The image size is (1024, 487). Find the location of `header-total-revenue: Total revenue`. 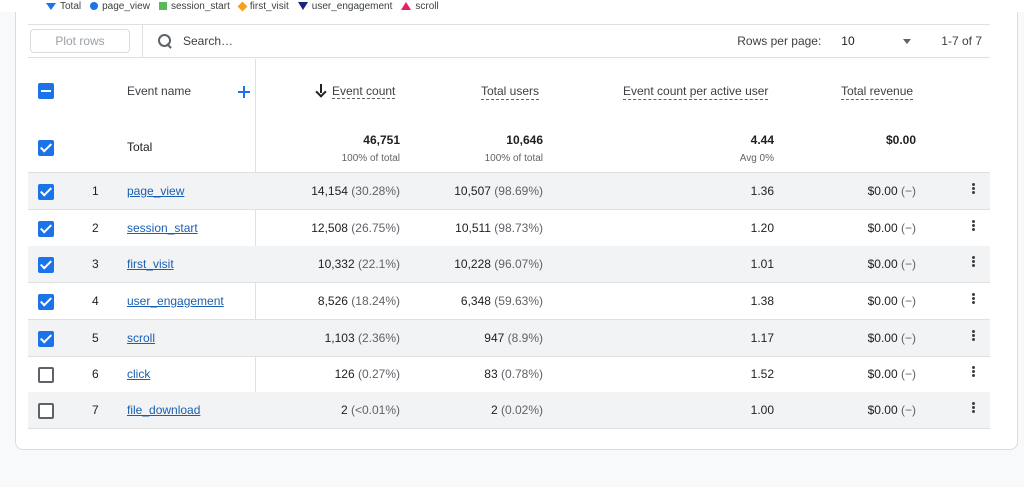

header-total-revenue: Total revenue is located at coordinates (877, 92).